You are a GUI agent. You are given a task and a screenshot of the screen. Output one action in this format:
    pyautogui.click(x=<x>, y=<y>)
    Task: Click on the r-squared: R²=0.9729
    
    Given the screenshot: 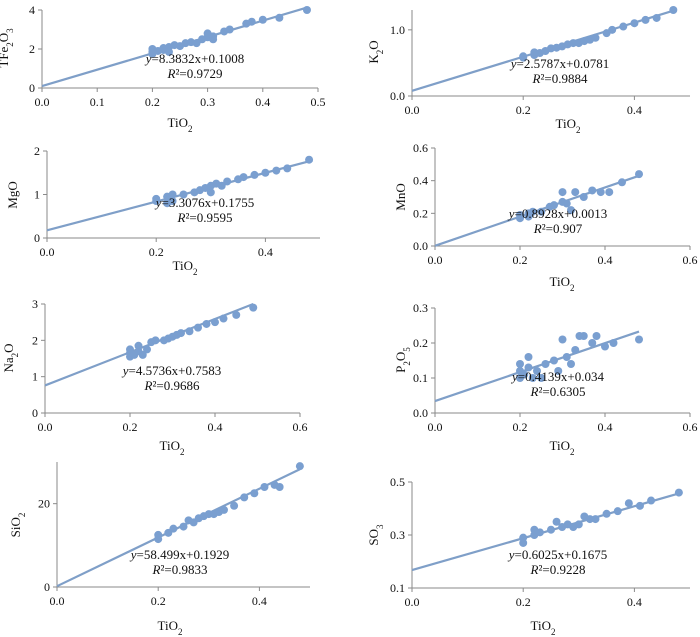 What is the action you would take?
    pyautogui.click(x=195, y=73)
    